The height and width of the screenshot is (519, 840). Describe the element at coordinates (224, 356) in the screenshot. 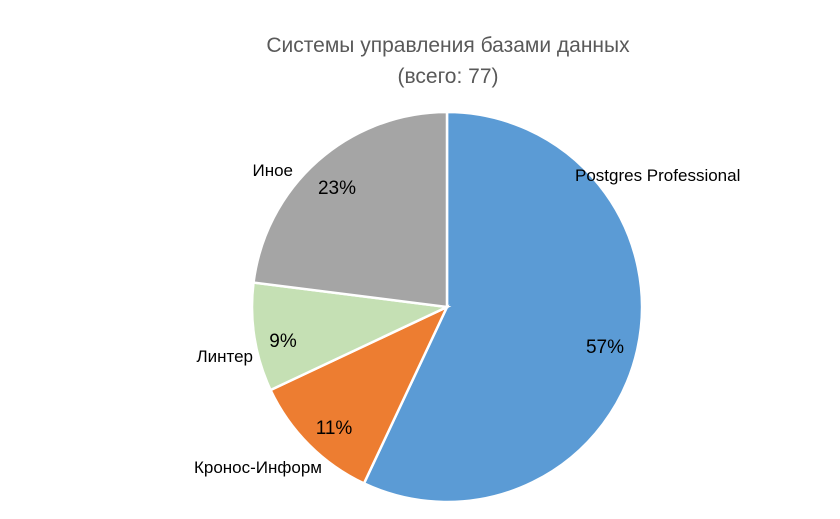

I see `slice-category-label: Линтер` at that location.